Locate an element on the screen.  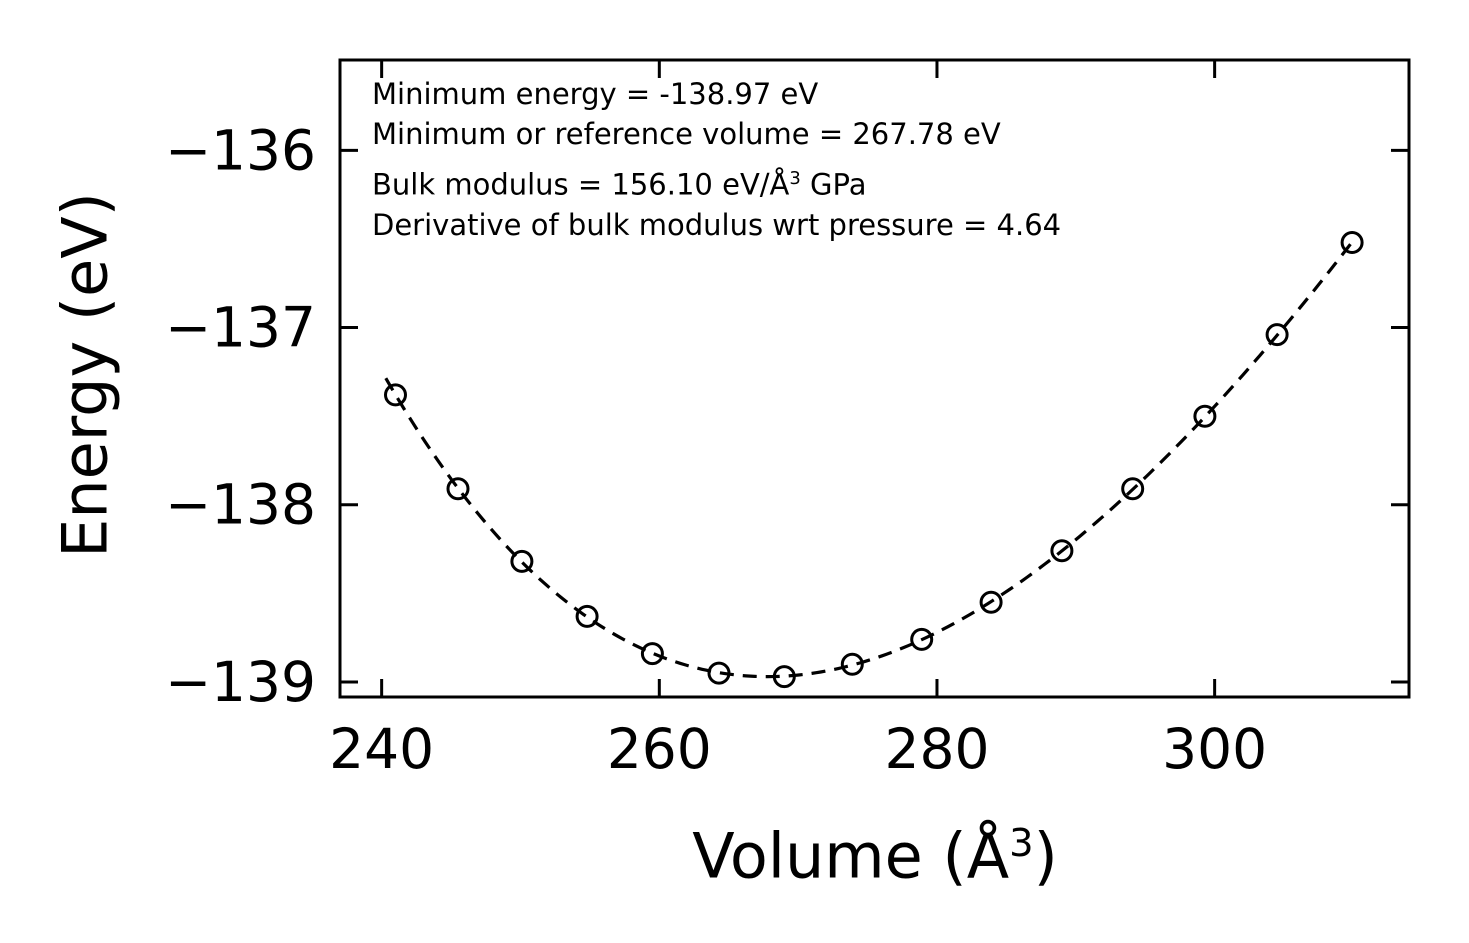
y-axis-label: Energy (eV) is located at coordinates (85, 375).